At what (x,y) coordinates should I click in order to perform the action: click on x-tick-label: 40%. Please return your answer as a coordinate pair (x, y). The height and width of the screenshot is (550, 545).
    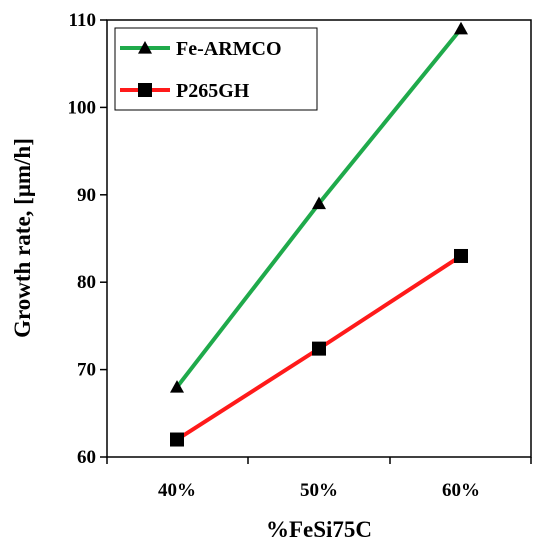
    Looking at the image, I should click on (177, 490).